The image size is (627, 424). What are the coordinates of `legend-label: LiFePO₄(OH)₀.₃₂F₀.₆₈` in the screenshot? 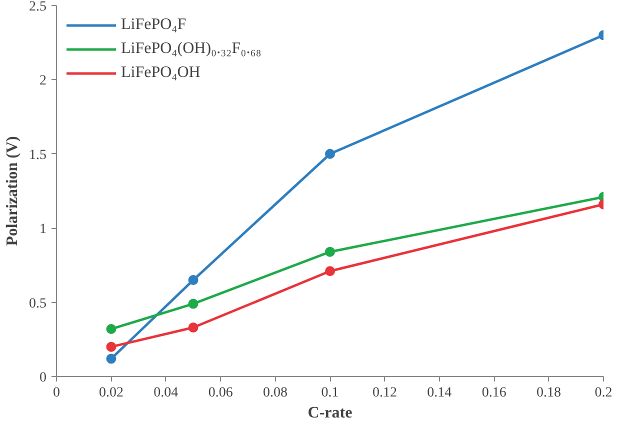 It's located at (191, 49).